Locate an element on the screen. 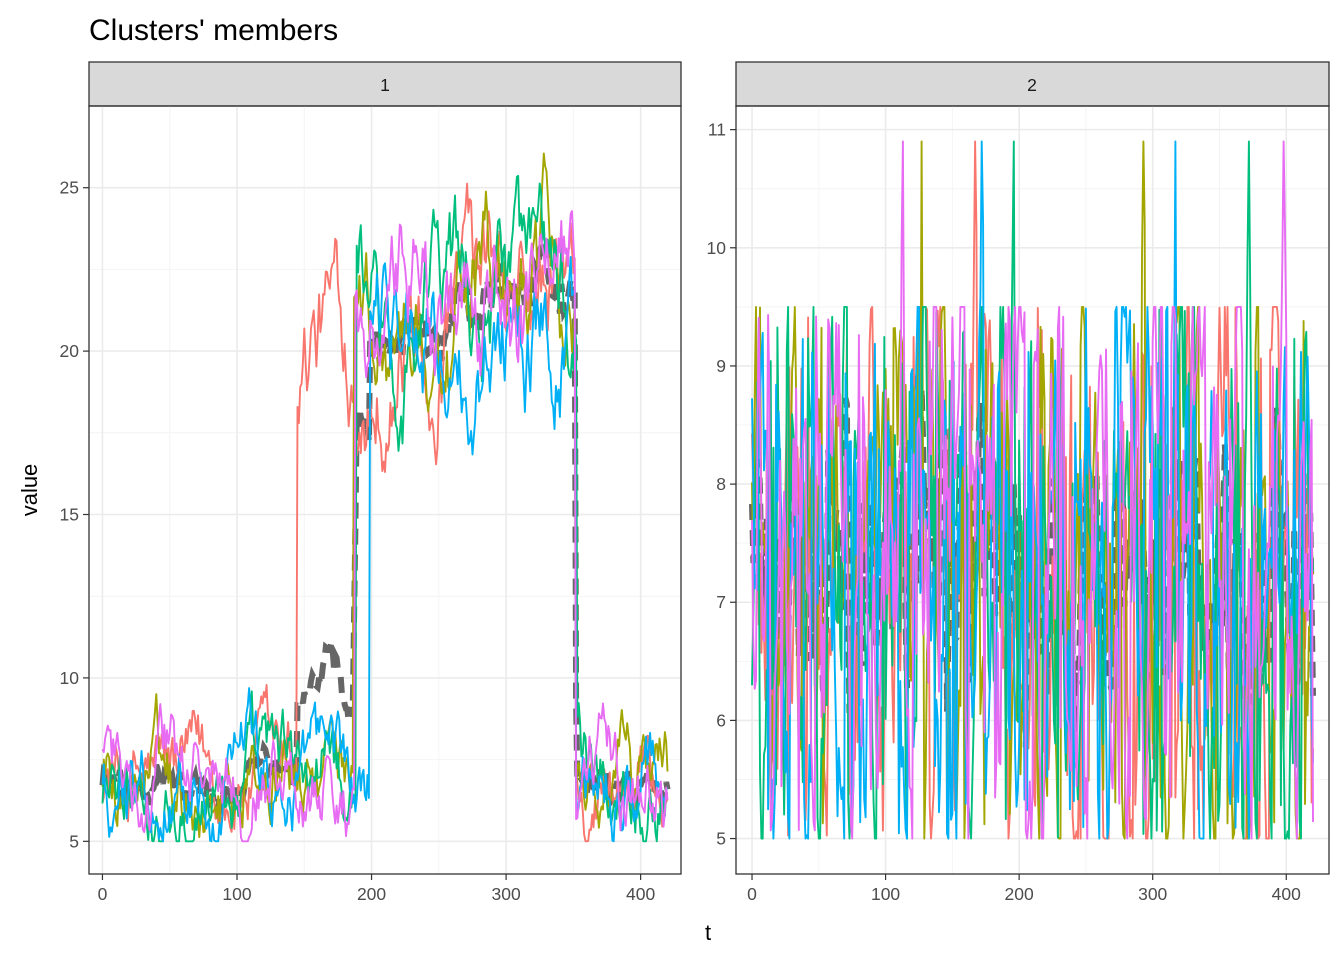 This screenshot has height=960, width=1344. panel-2-strip-label: 2 is located at coordinates (1032, 85).